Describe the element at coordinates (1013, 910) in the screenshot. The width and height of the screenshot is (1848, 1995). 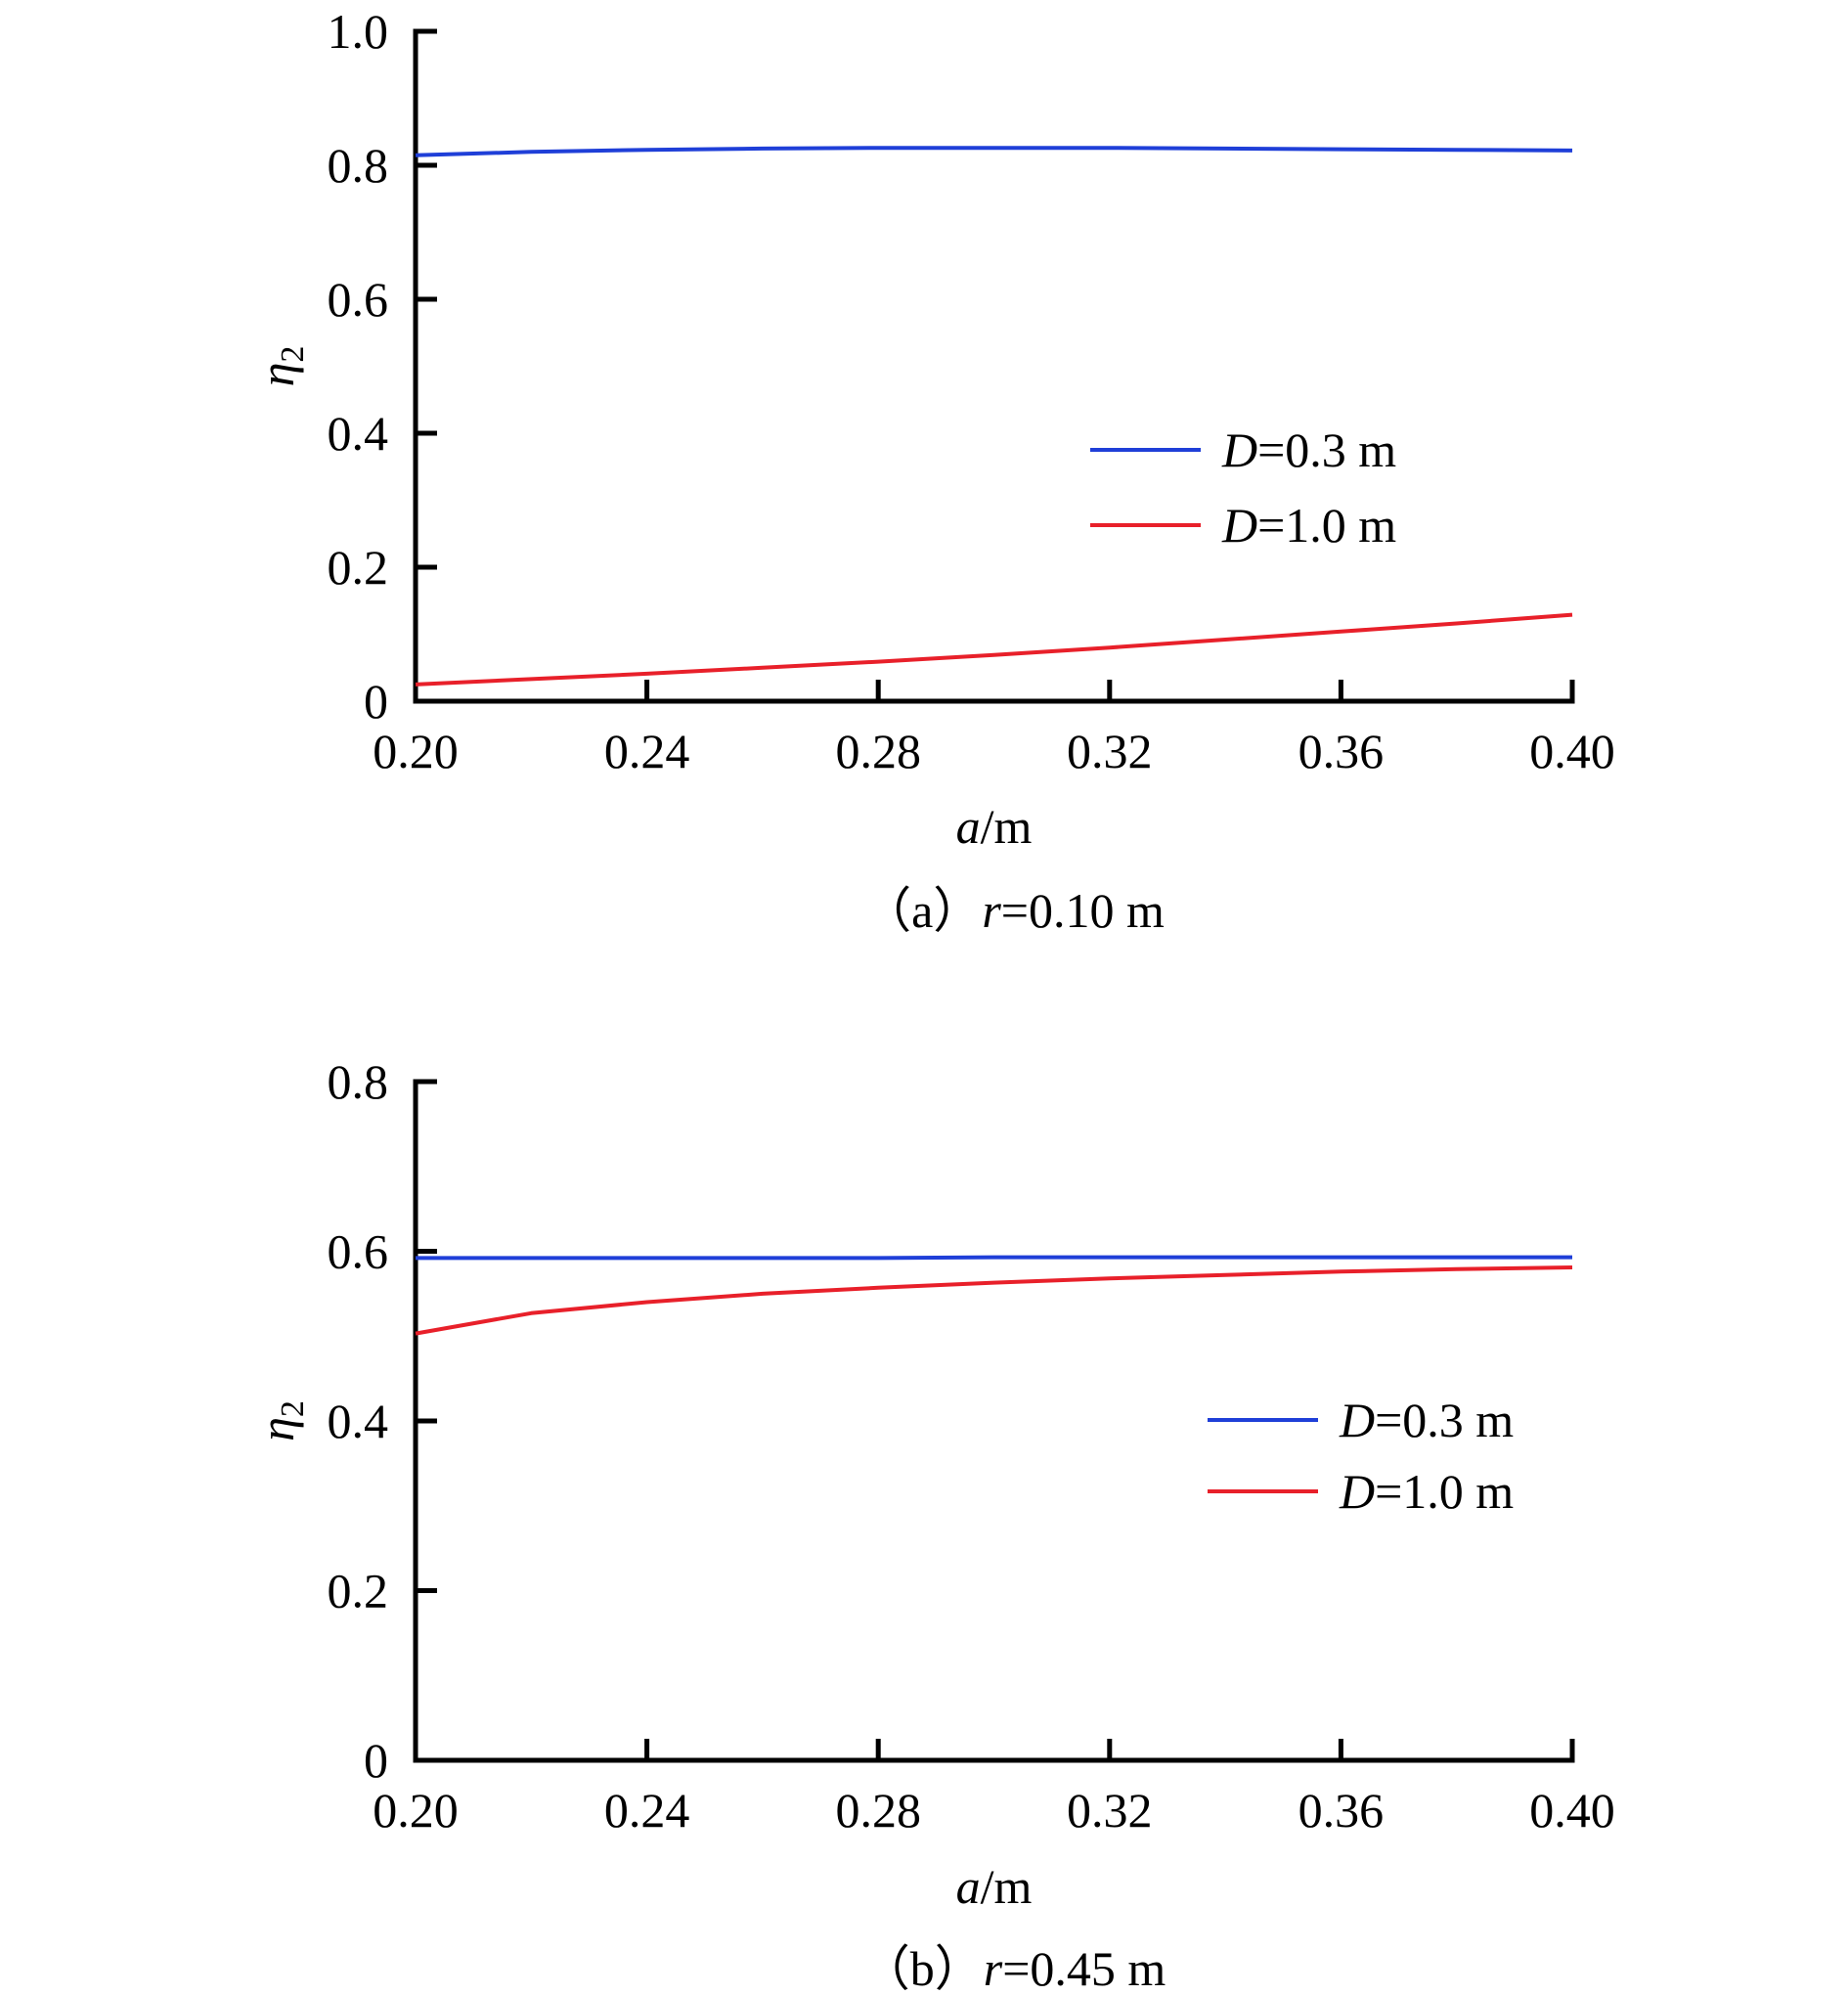
I see `panel-caption: （a）r=0.10 m` at that location.